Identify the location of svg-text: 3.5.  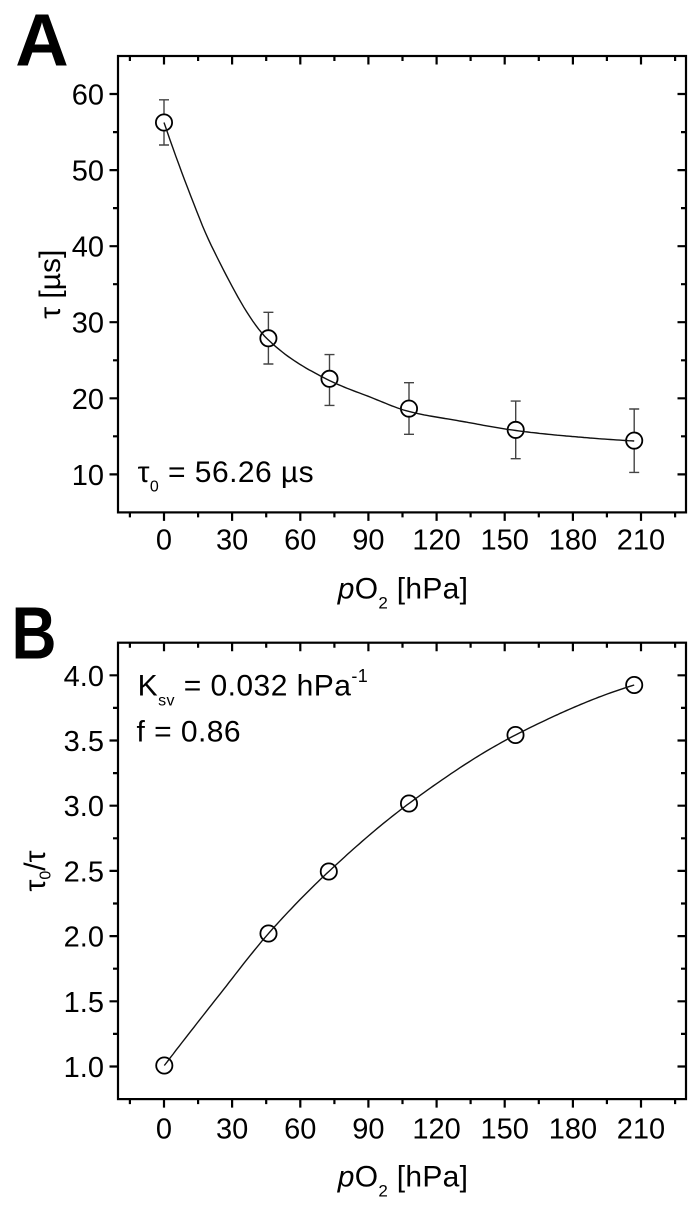
(84, 742).